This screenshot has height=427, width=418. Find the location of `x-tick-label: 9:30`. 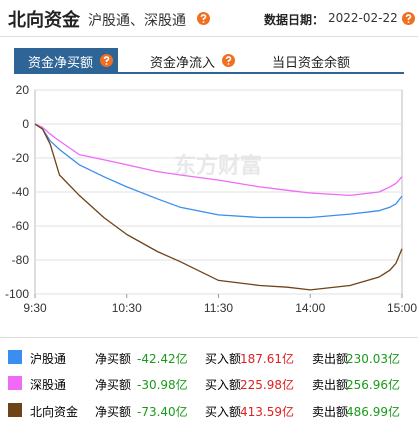

x-tick-label: 9:30 is located at coordinates (35, 308).